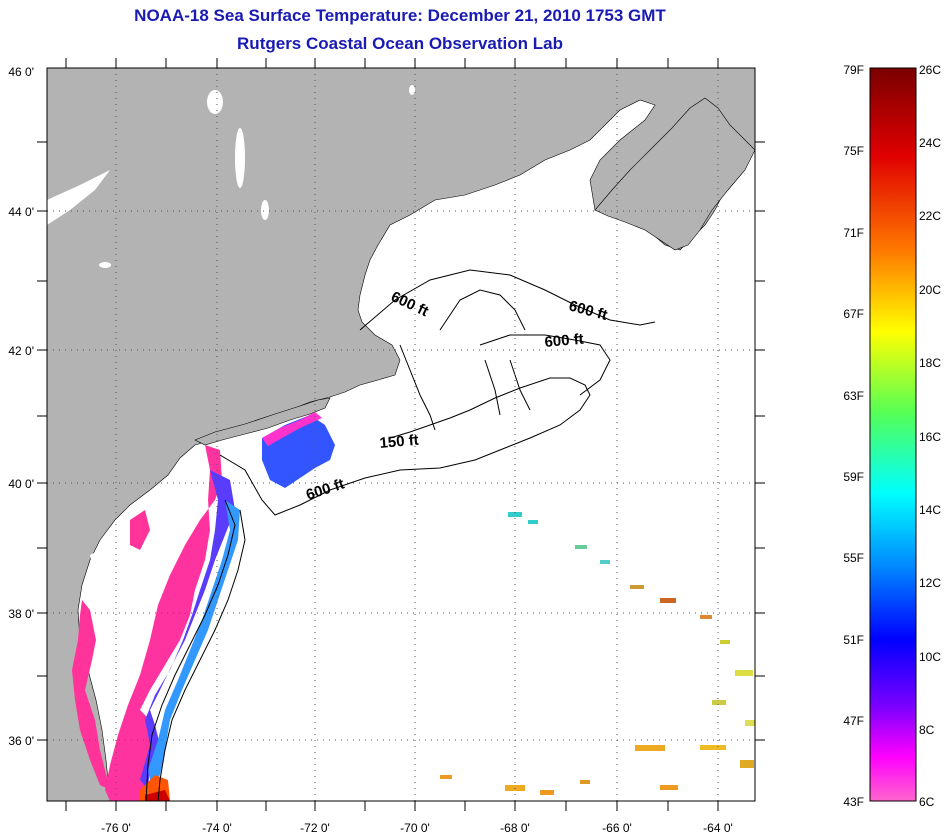 The image size is (944, 840). Describe the element at coordinates (927, 802) in the screenshot. I see `cb-c-6: 6C` at that location.